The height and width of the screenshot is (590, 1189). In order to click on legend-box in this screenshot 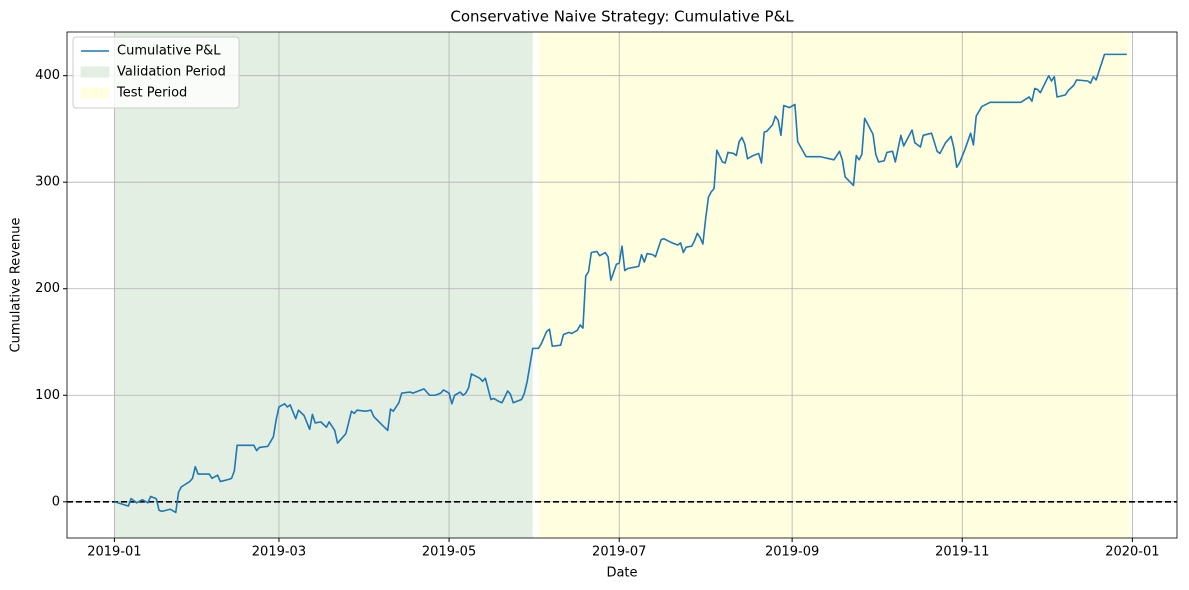, I will do `click(156, 72)`.